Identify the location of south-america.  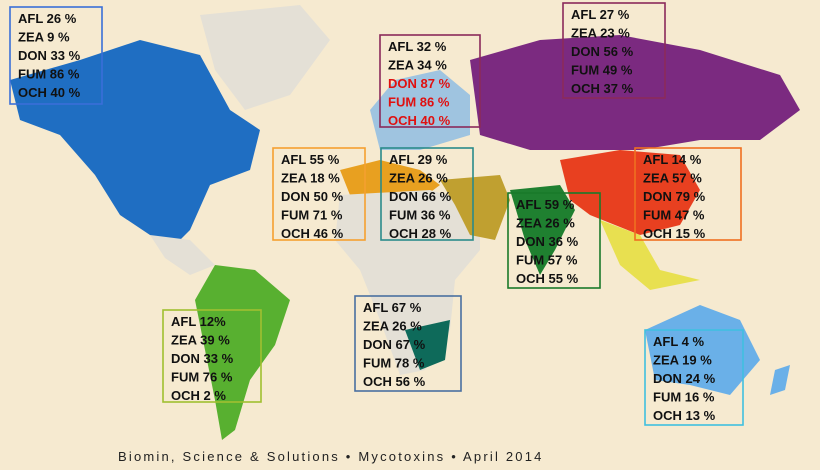
(242, 352).